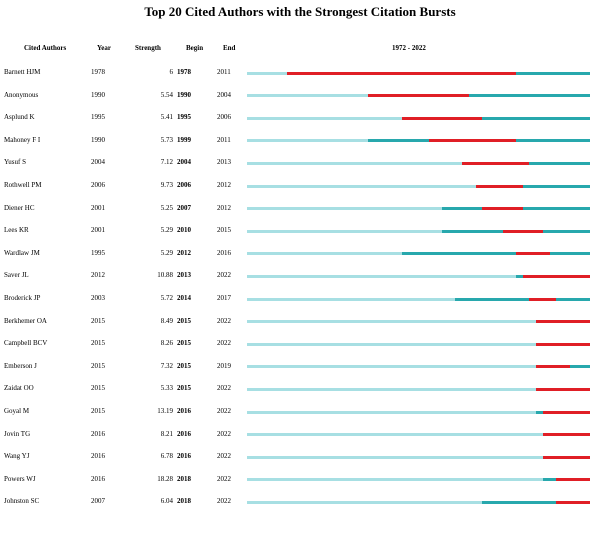  I want to click on publication-year: 2003, so click(98, 298).